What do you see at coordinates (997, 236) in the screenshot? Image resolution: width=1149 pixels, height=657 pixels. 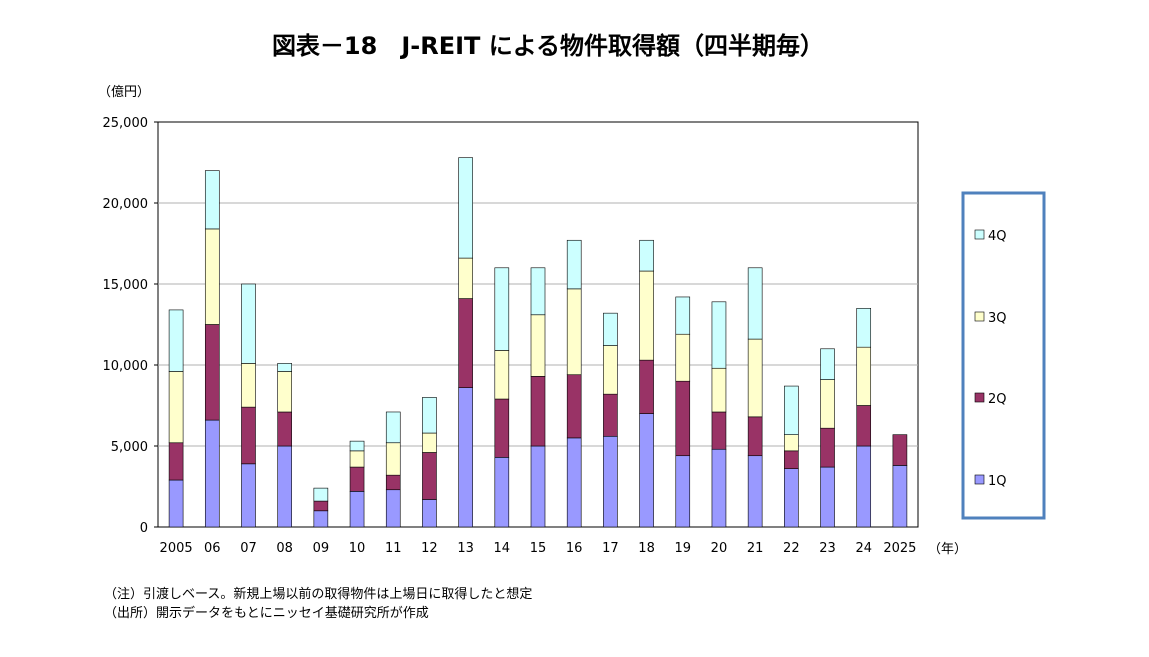 I see `legend-label-4q: 4Q` at bounding box center [997, 236].